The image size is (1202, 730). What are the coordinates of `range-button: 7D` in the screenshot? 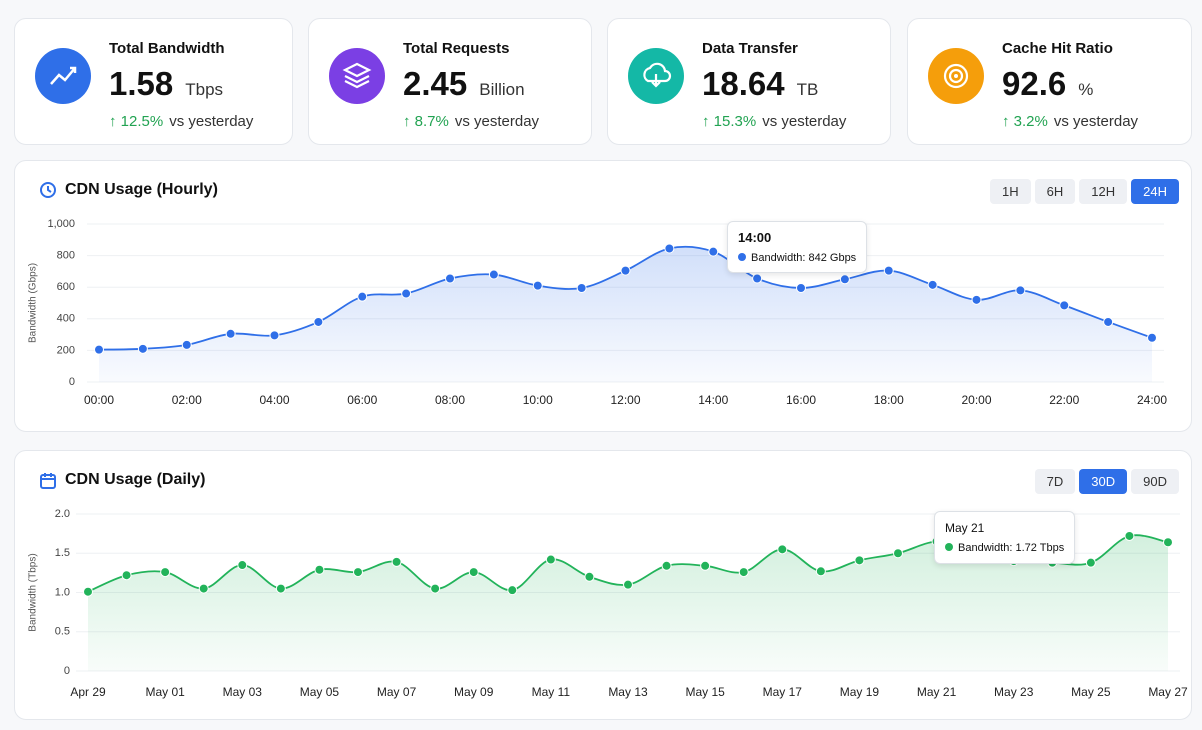 It's located at (1055, 481).